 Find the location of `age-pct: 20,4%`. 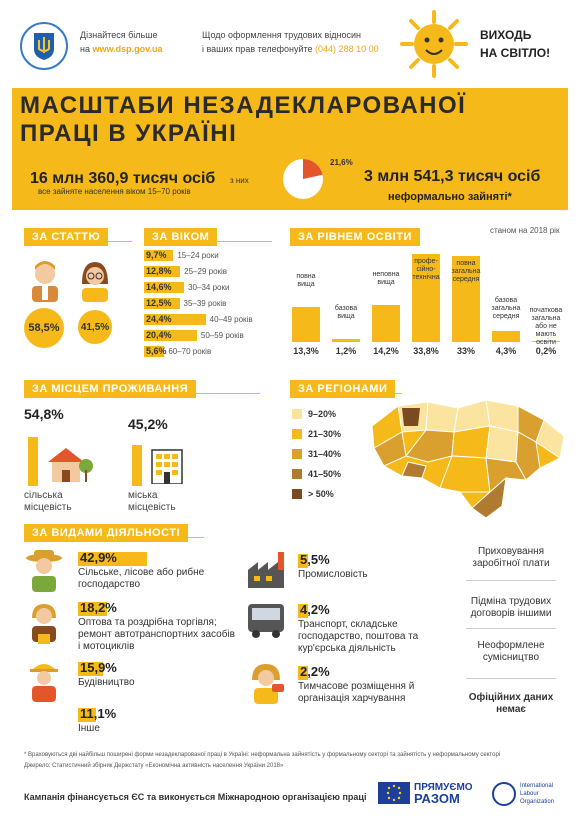

age-pct: 20,4% is located at coordinates (159, 335).